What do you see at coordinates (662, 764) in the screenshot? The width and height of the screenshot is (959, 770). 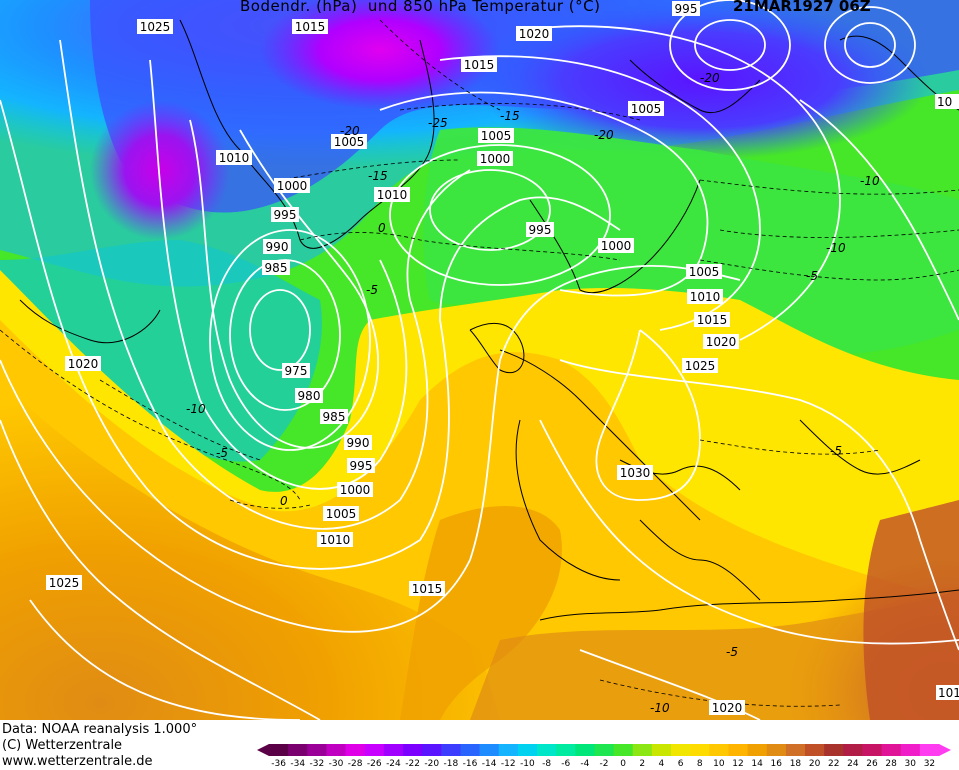 I see `colorbar-tick-label: 4` at bounding box center [662, 764].